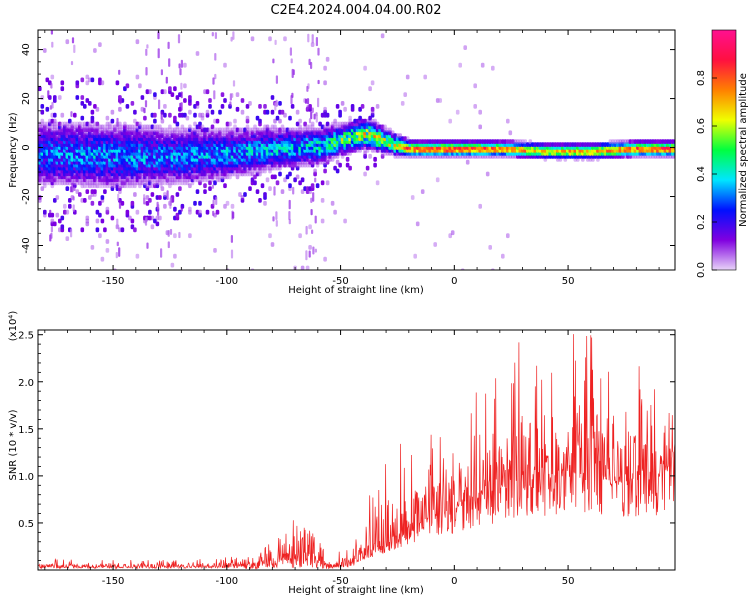 This screenshot has height=600, width=750. Describe the element at coordinates (701, 270) in the screenshot. I see `colorbar-tick-label: 0.0` at that location.